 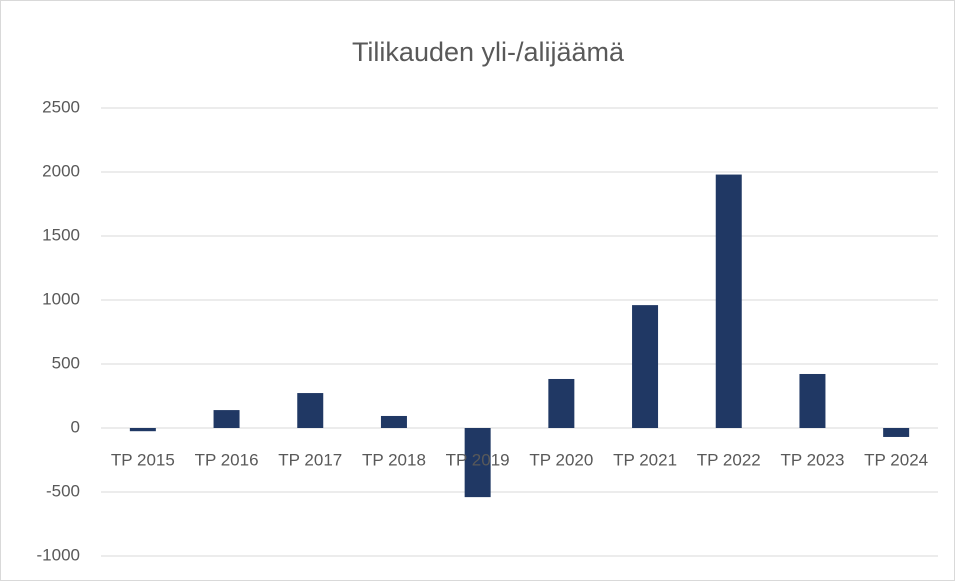 What do you see at coordinates (729, 459) in the screenshot?
I see `x-tick-label: TP 2022` at bounding box center [729, 459].